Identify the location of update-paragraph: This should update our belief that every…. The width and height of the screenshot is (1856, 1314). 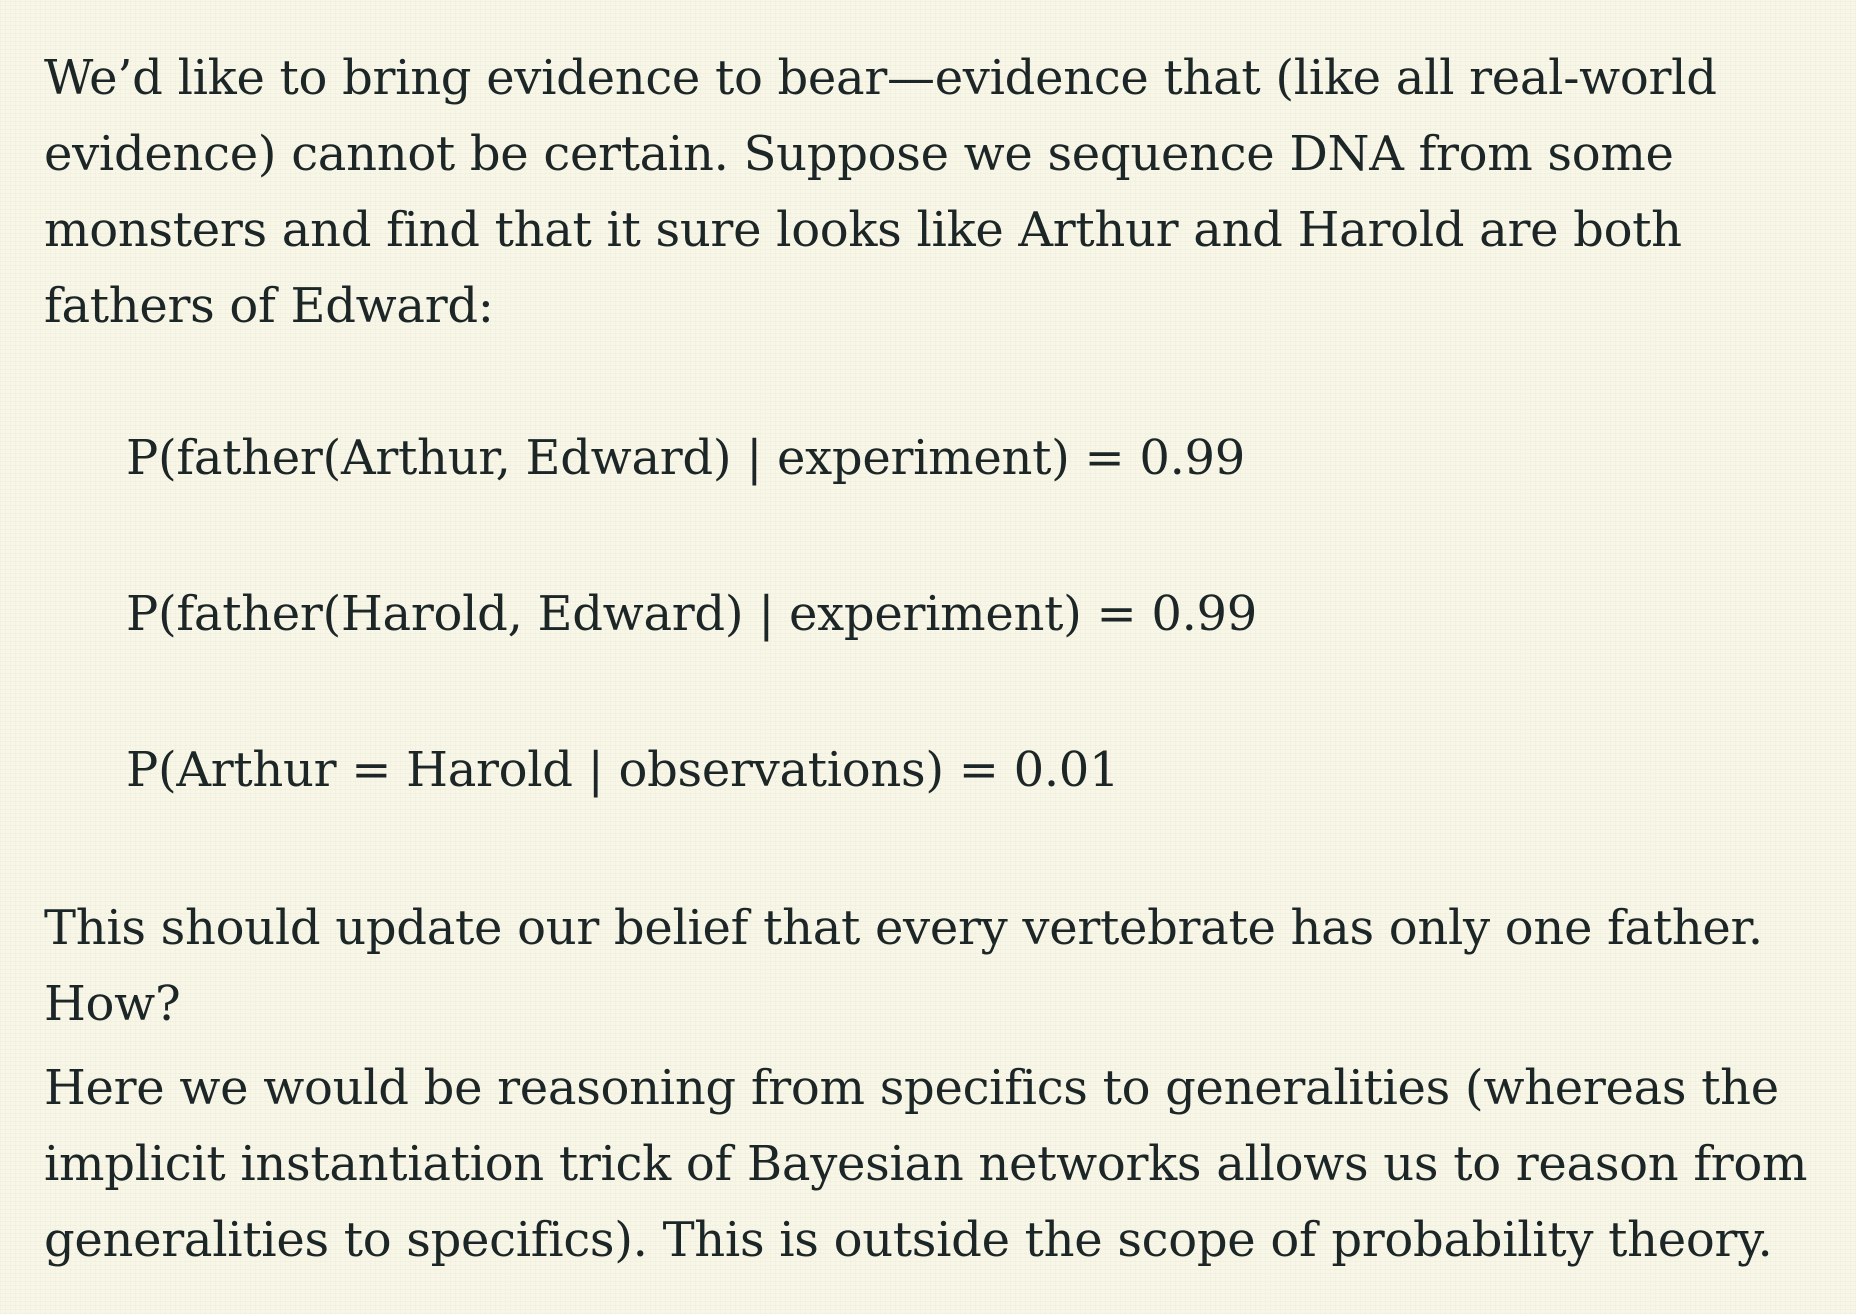
(903, 966).